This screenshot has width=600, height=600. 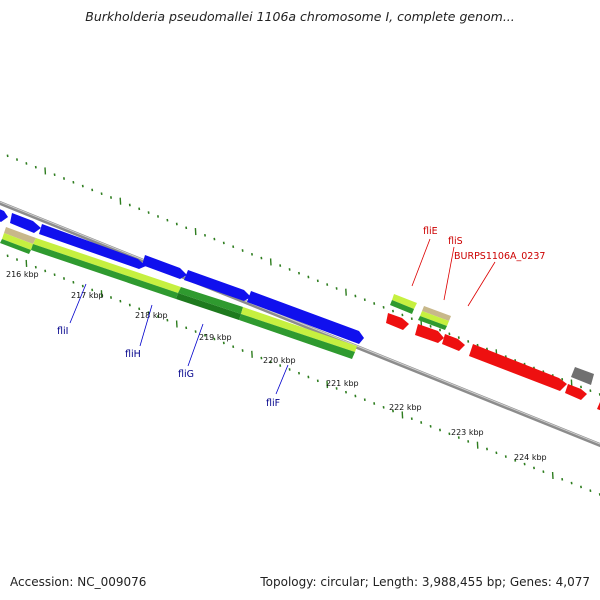 I want to click on tick-label: 220 kbp, so click(x=279, y=360).